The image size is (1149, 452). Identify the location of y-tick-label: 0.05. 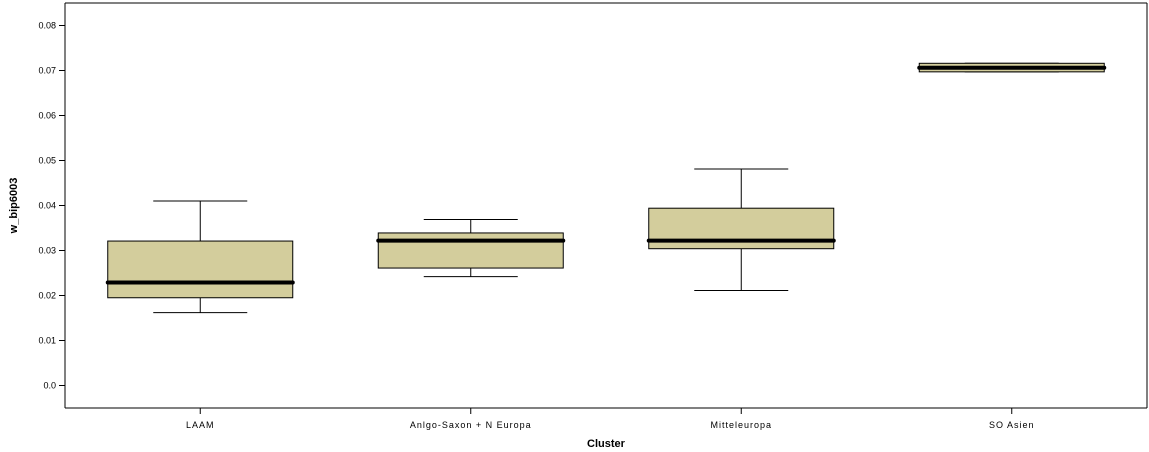
(47, 161).